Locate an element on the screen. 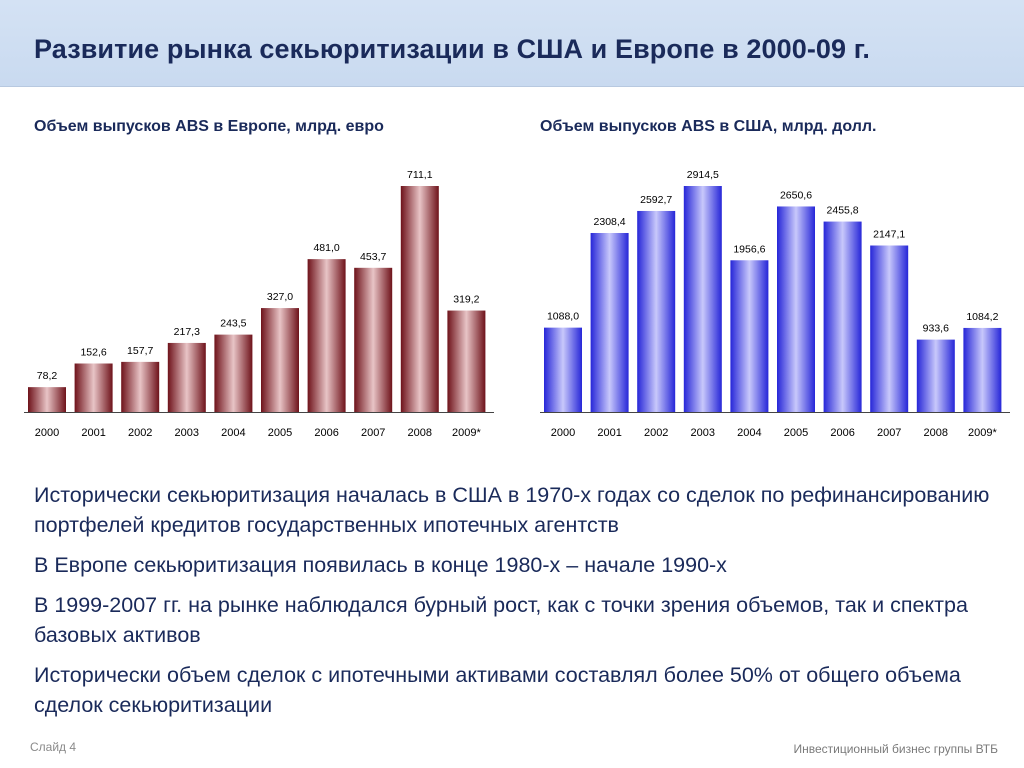 This screenshot has height=768, width=1024. europe-value-label: 78,2 is located at coordinates (47, 376).